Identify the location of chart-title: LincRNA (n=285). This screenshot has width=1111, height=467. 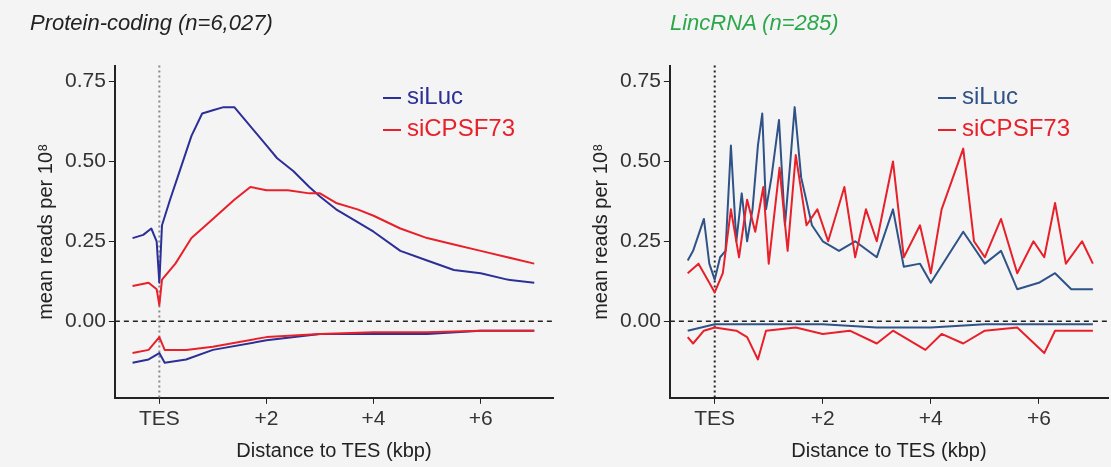
(754, 23).